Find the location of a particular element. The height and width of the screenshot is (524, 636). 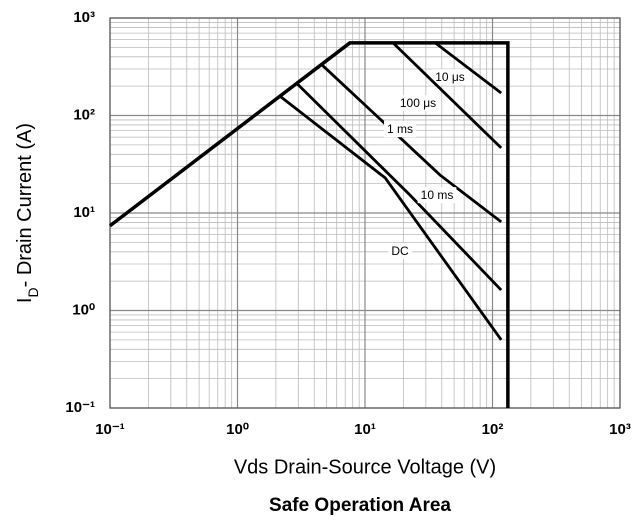

x-tick-label: 10⁰ is located at coordinates (237, 429).